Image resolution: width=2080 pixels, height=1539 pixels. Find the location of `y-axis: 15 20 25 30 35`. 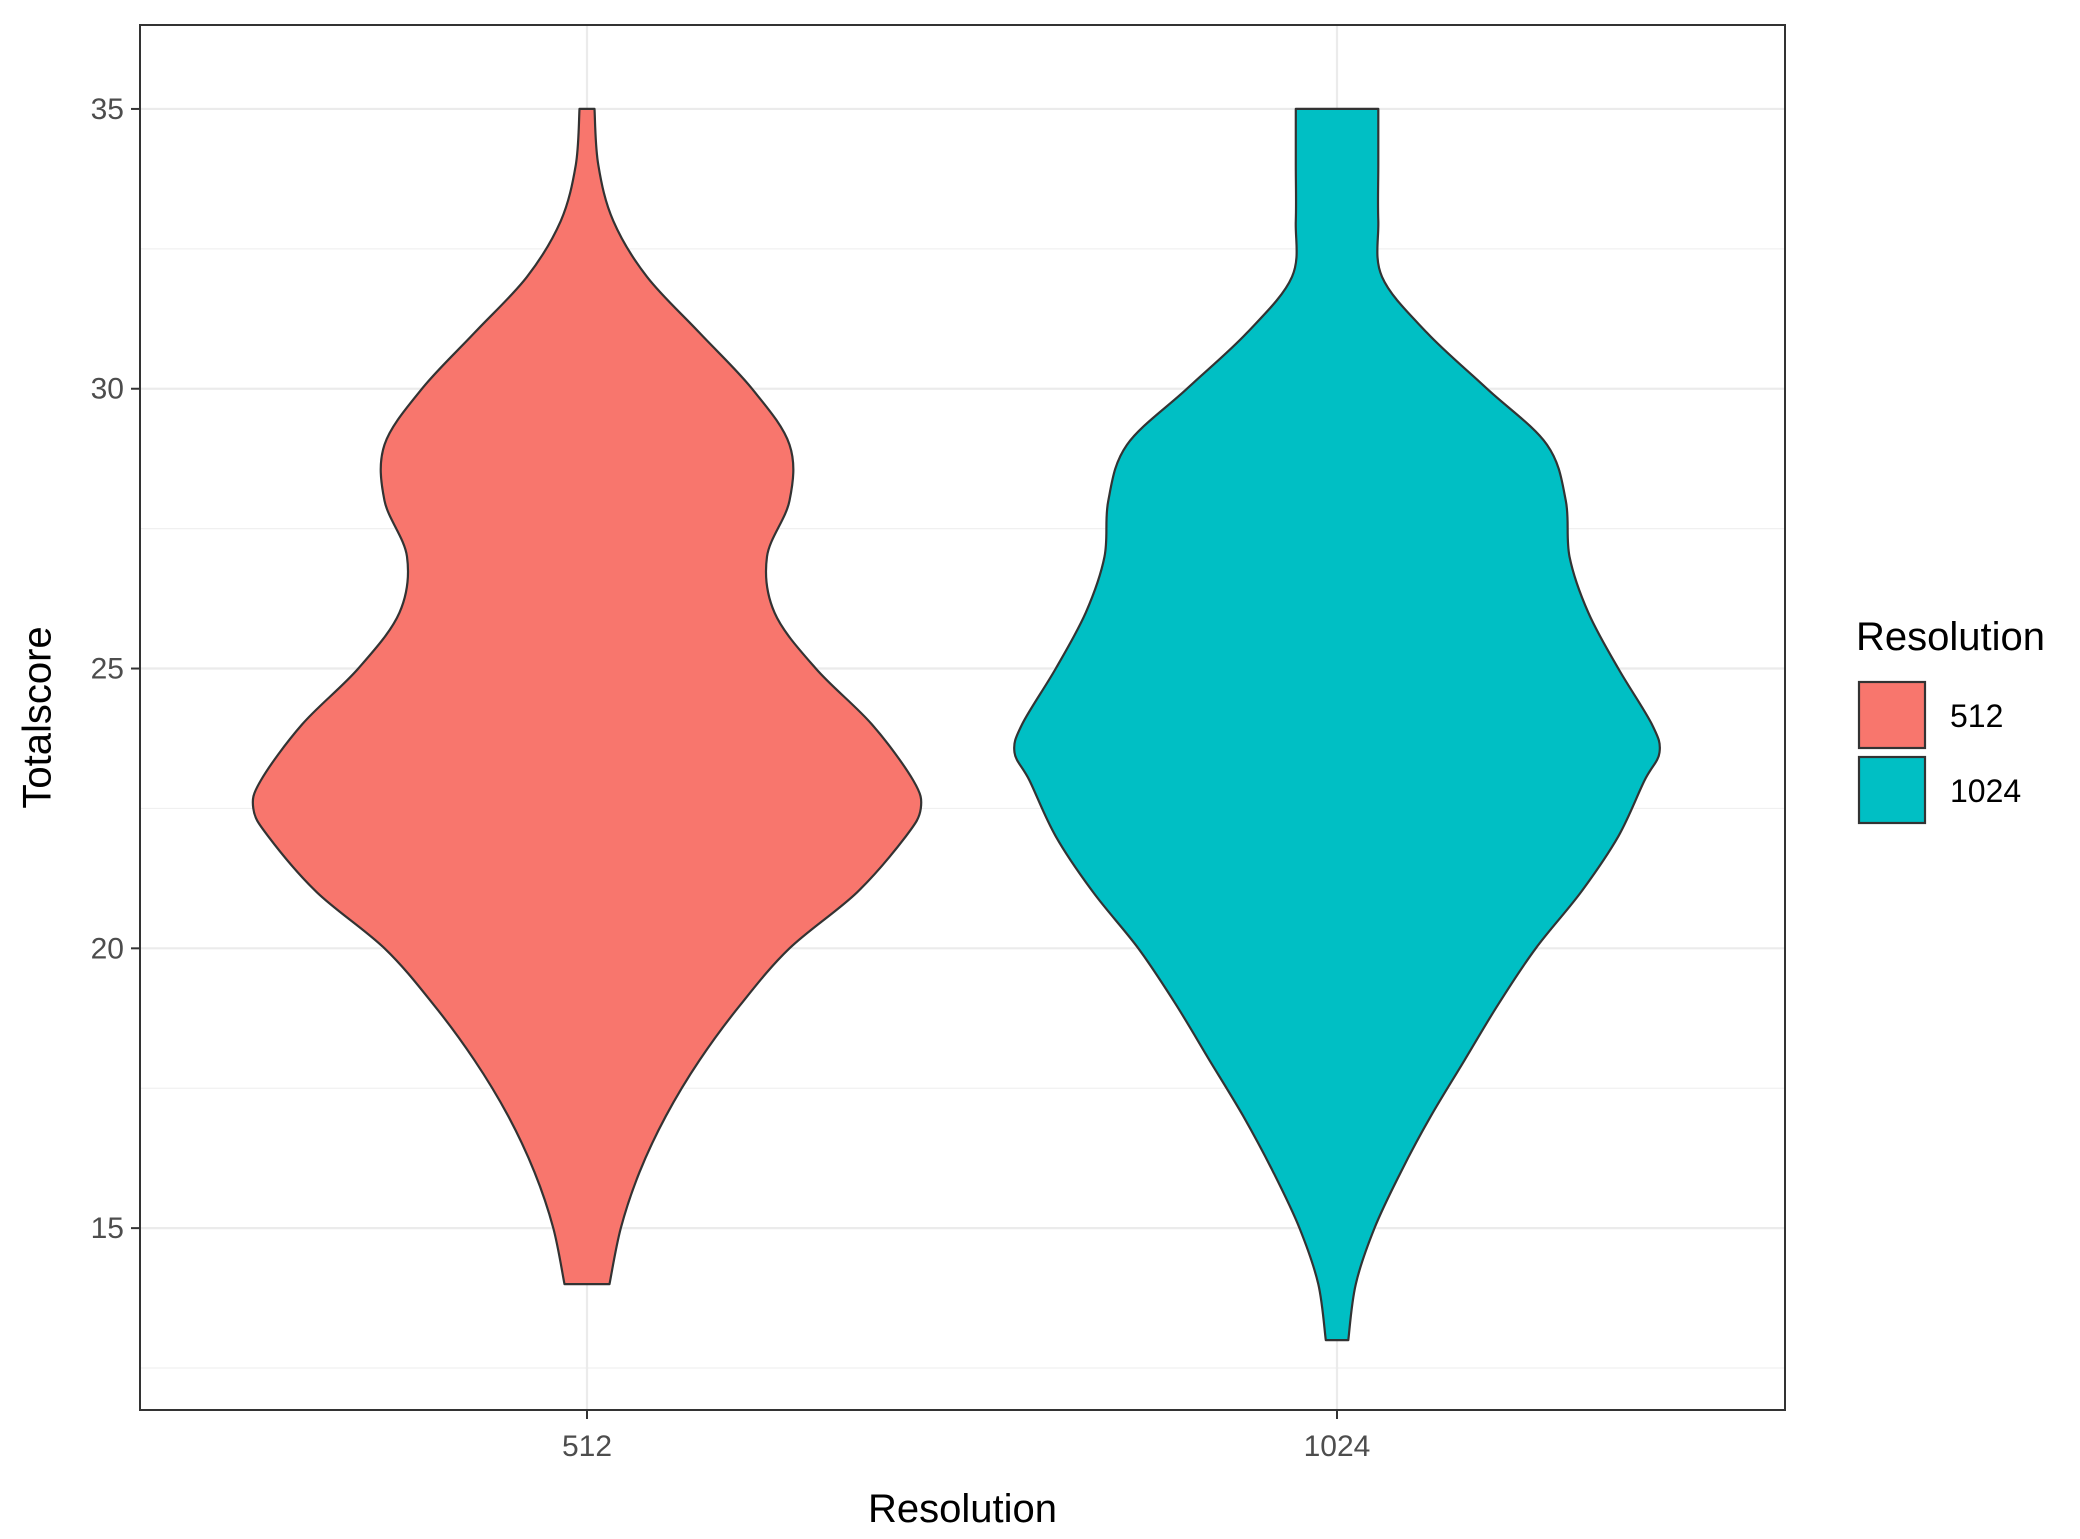

y-axis: 15 20 25 30 35 is located at coordinates (115, 669).